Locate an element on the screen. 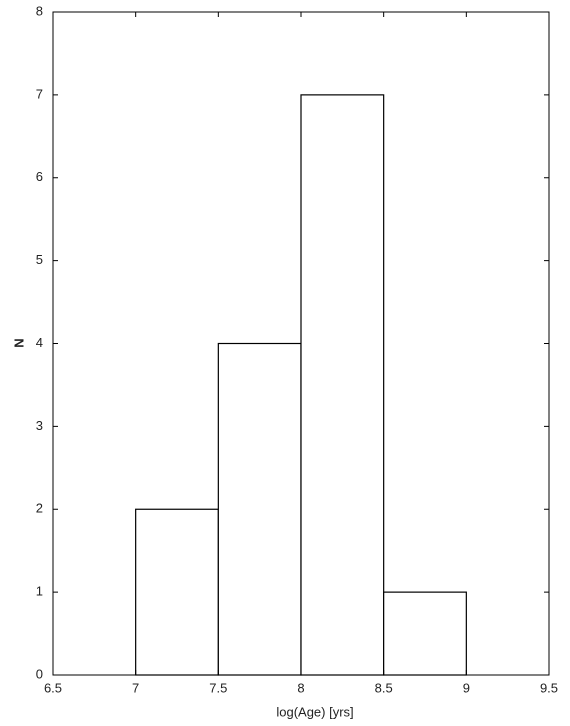 This screenshot has width=570, height=726. x-tick-label: 9 is located at coordinates (466, 687).